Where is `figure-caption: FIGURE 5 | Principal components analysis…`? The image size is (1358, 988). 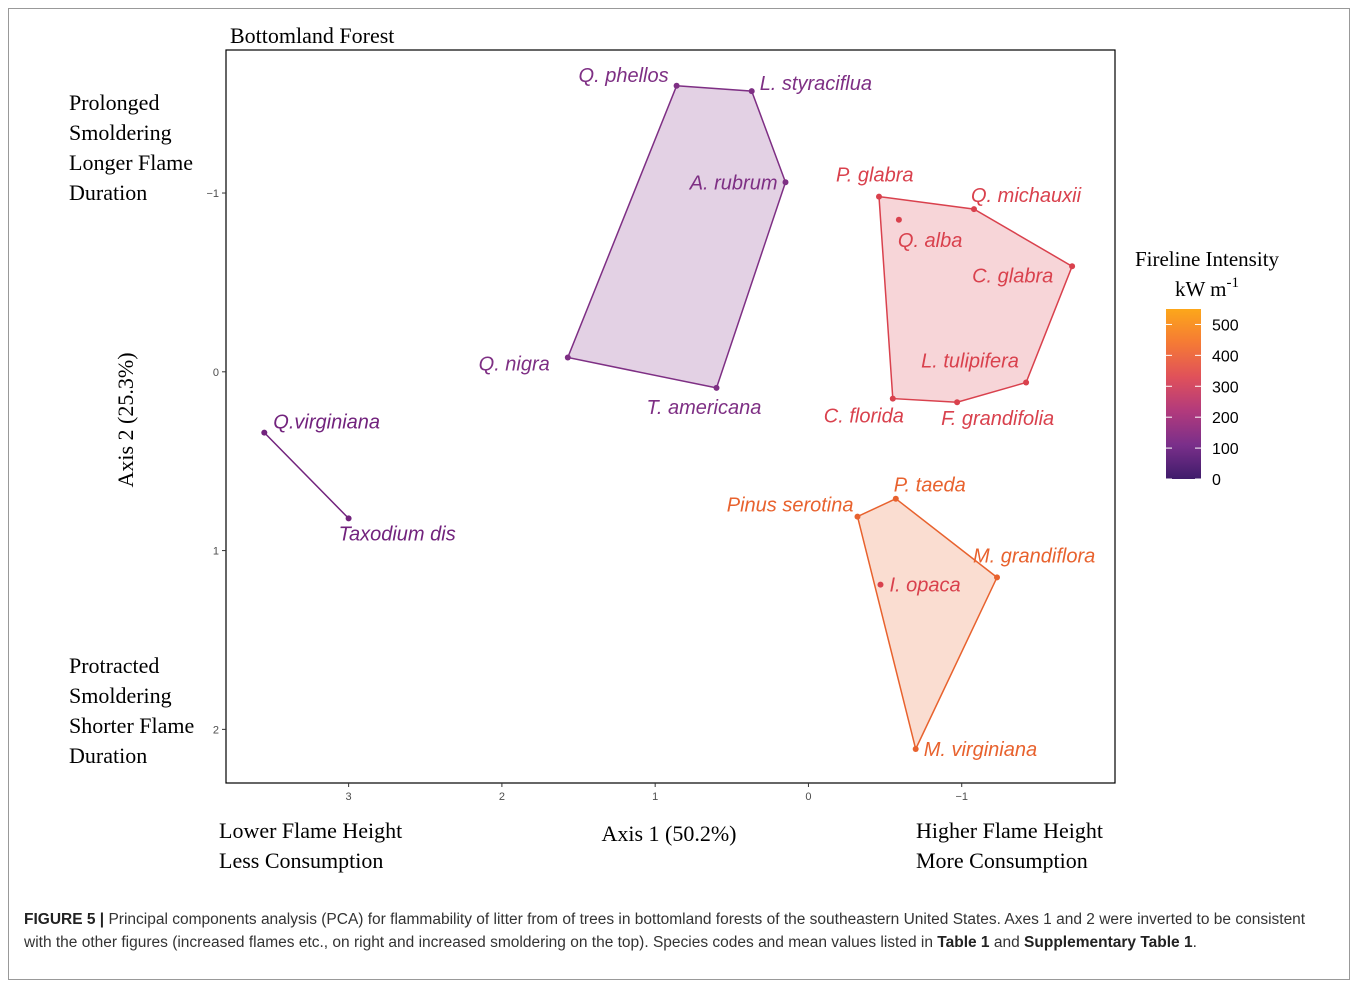 figure-caption: FIGURE 5 | Principal components analysis… is located at coordinates (679, 931).